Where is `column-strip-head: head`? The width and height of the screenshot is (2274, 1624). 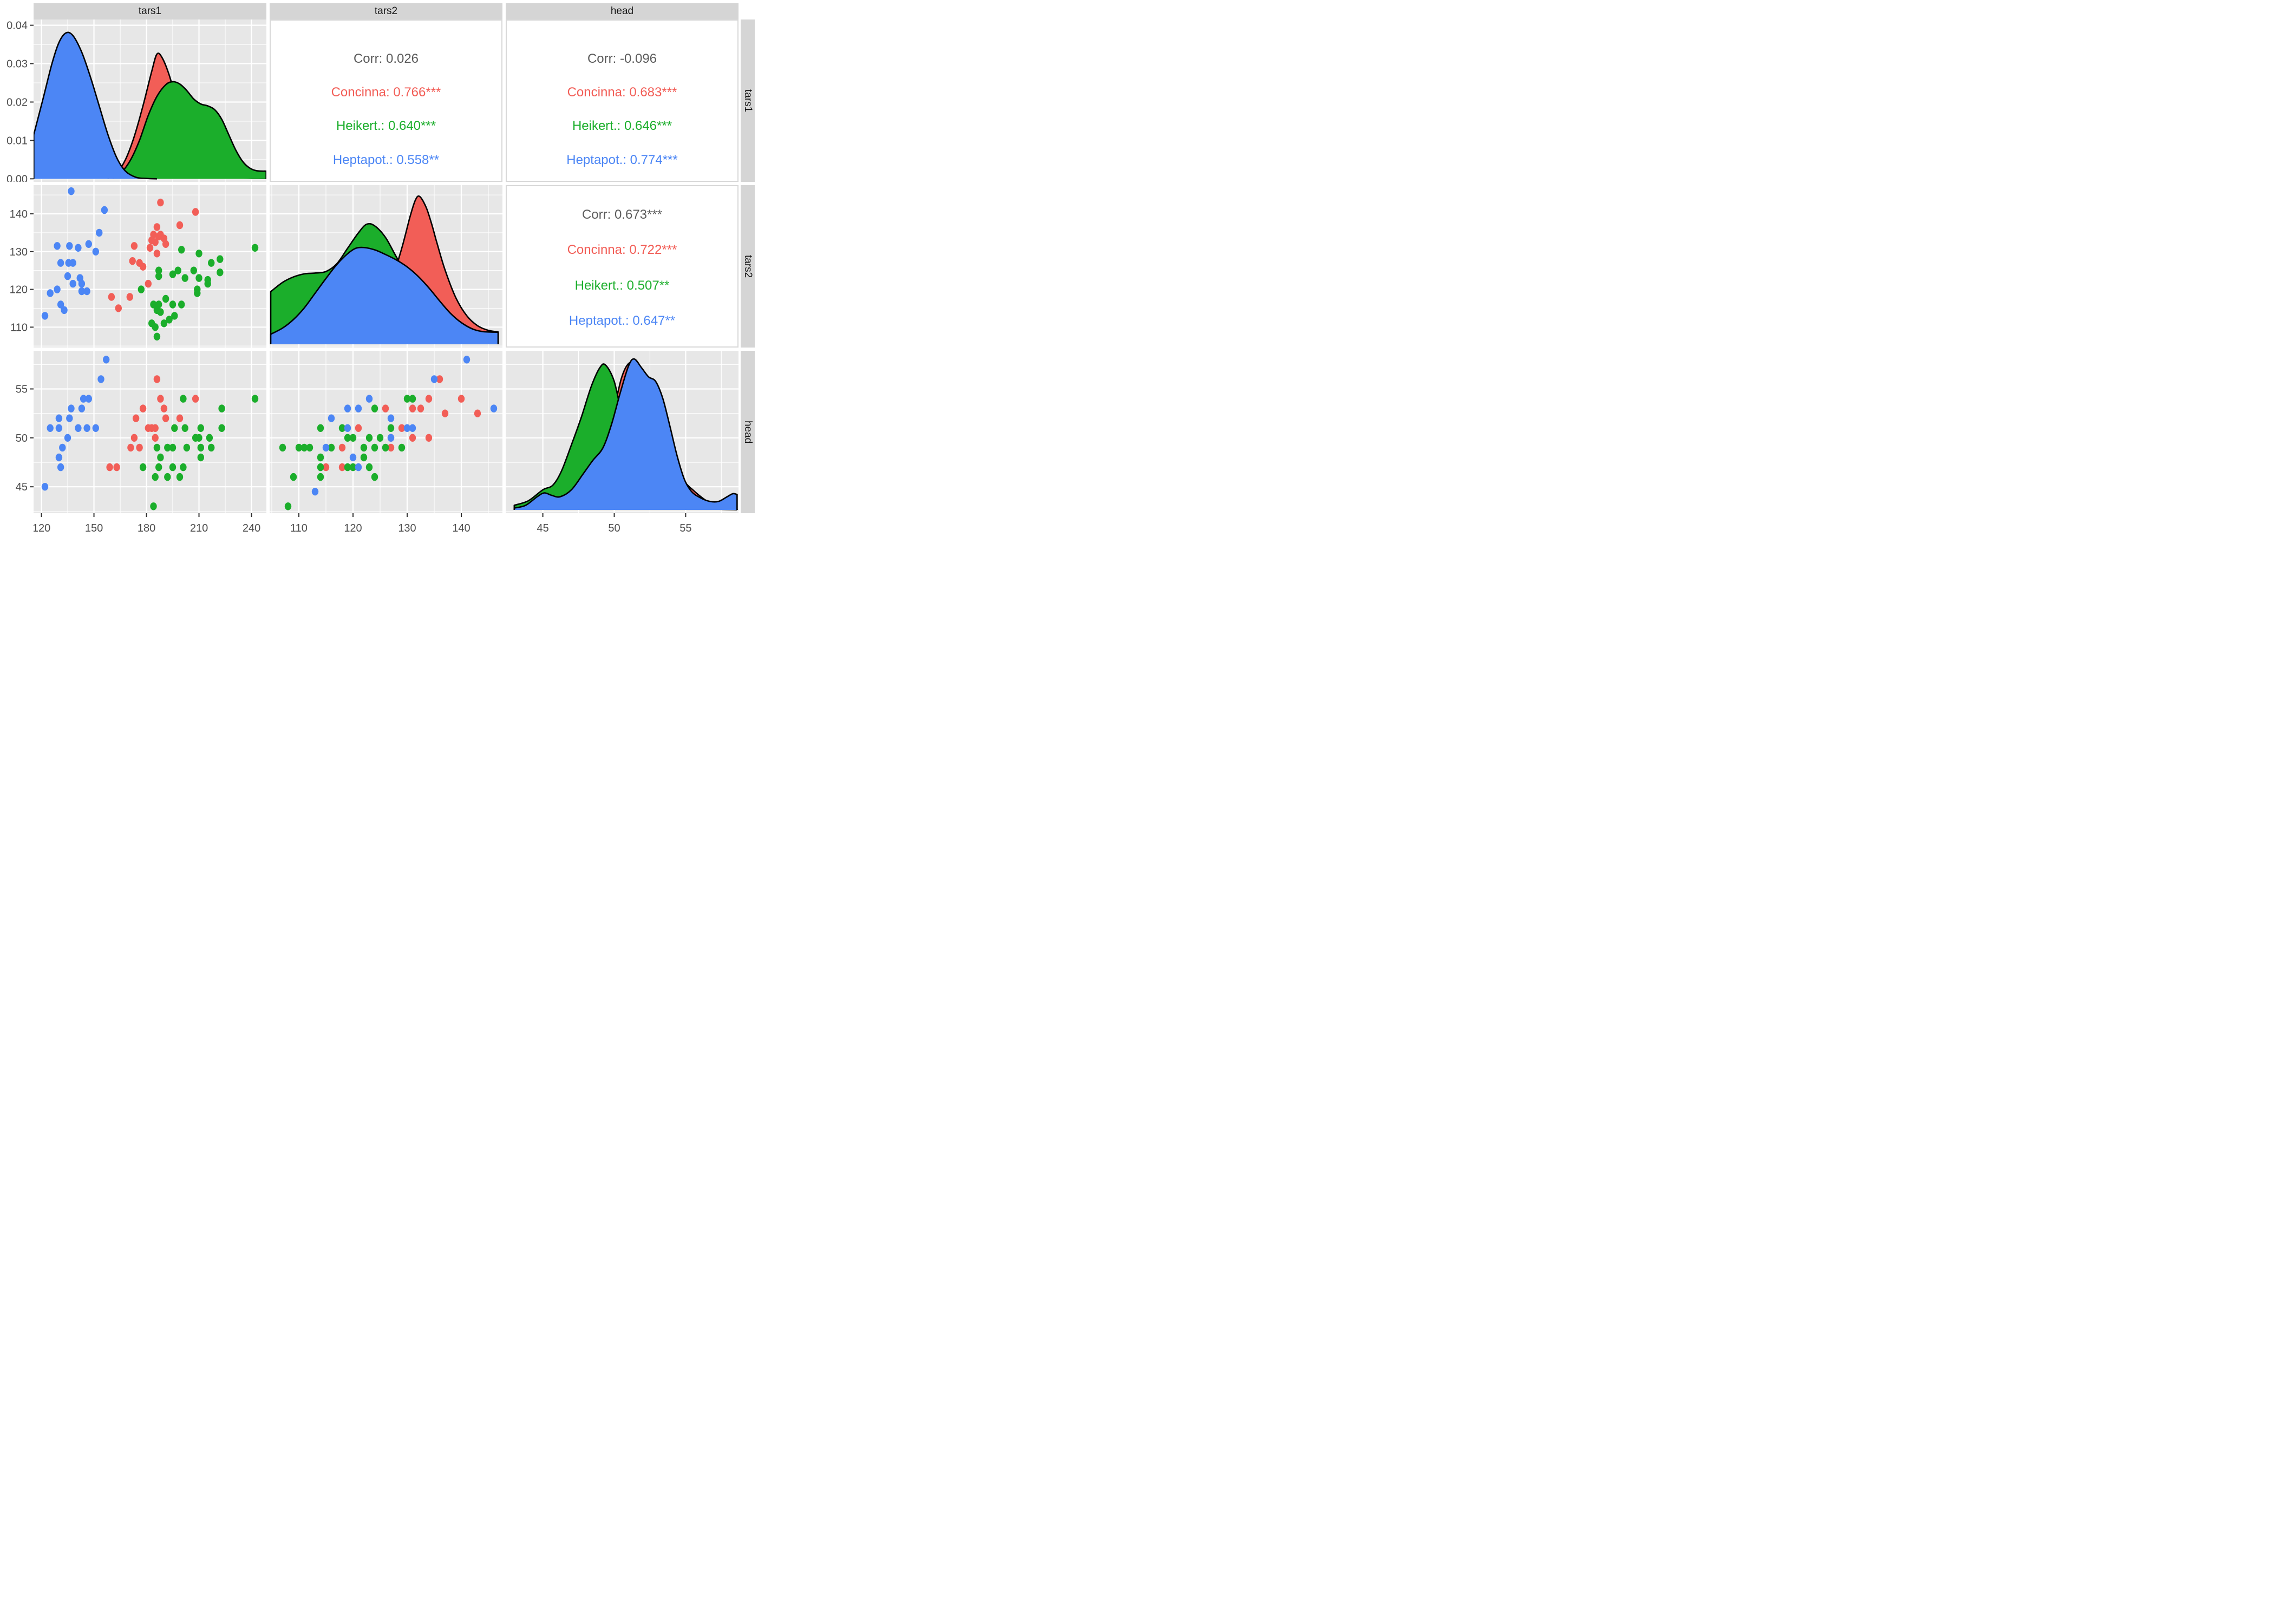 column-strip-head: head is located at coordinates (623, 11).